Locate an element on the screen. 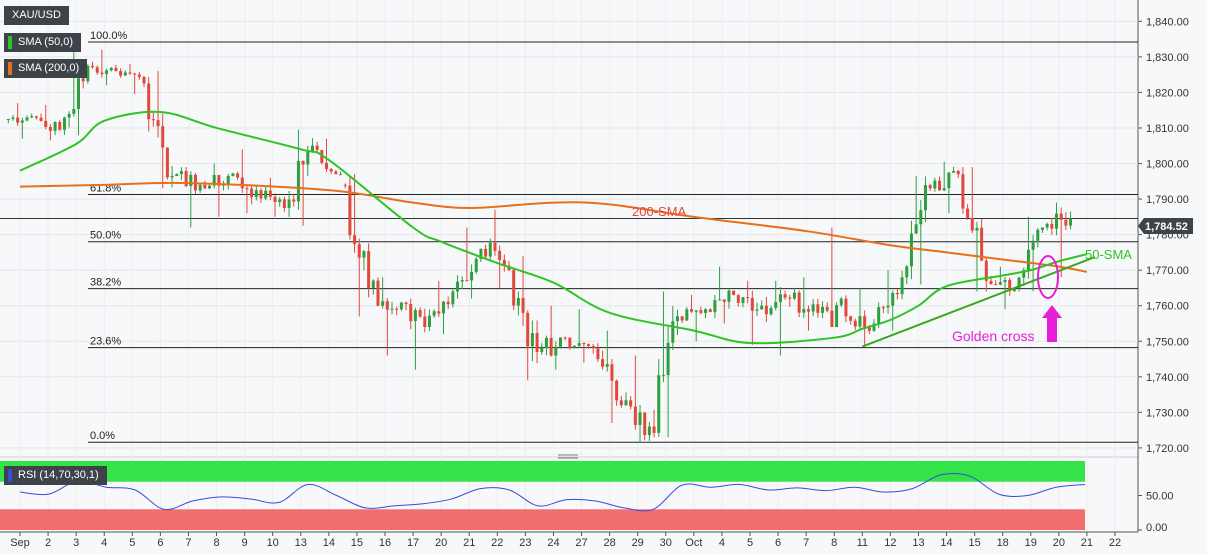 This screenshot has height=555, width=1207. pane-resize-handle is located at coordinates (568, 456).